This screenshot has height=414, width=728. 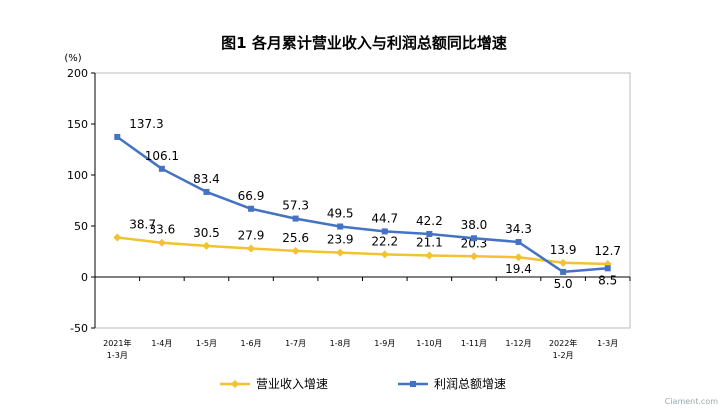 I want to click on legend-label: 营业收入增速, so click(x=292, y=384).